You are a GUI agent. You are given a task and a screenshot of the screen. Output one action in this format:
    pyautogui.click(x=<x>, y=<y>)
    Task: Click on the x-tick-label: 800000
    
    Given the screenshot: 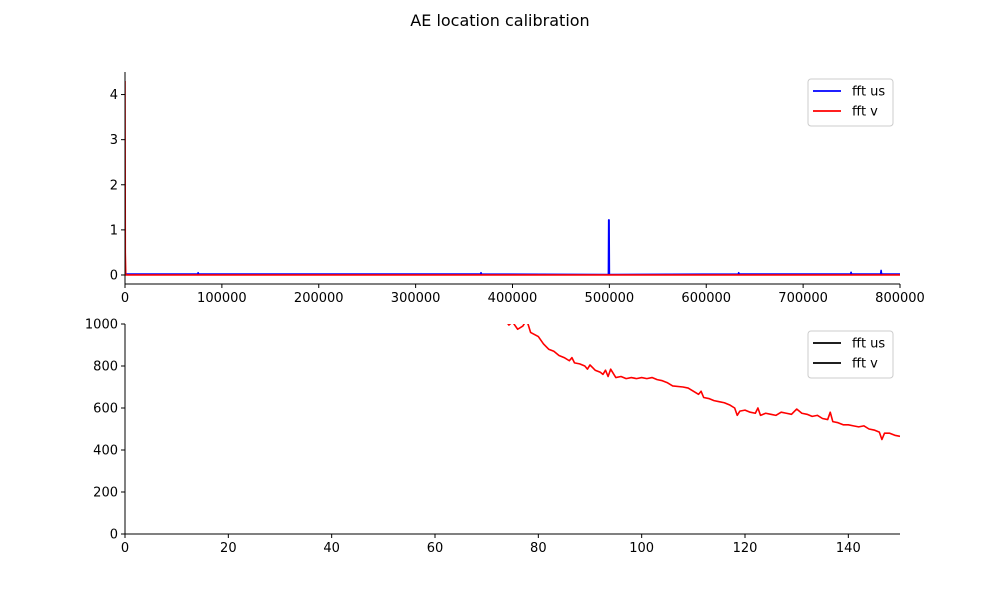 What is the action you would take?
    pyautogui.click(x=900, y=298)
    